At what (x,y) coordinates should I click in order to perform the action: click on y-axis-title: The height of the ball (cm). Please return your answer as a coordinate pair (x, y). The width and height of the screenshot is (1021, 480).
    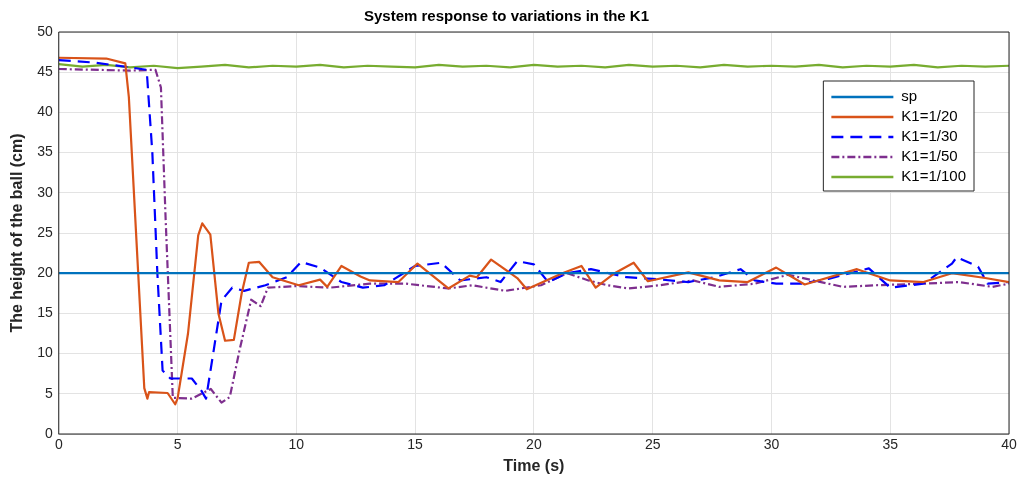
    Looking at the image, I should click on (17, 233).